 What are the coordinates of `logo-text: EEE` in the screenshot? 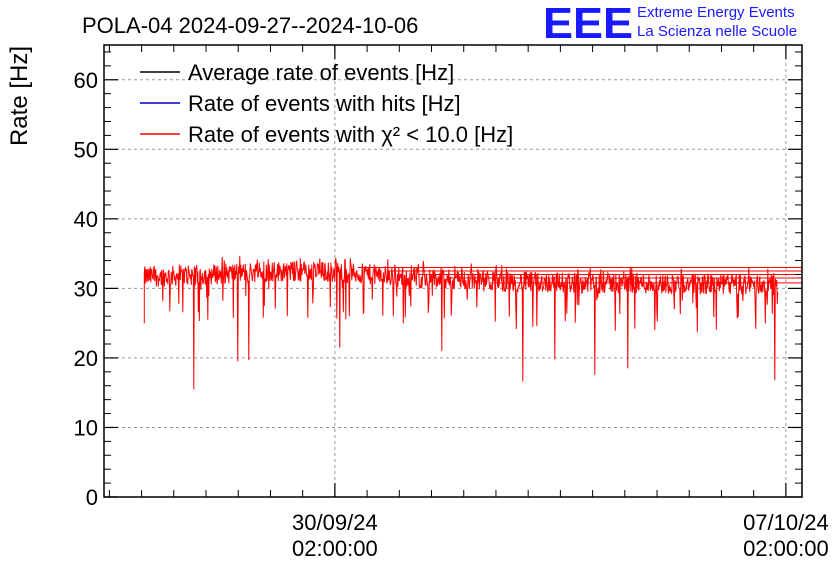 It's located at (588, 22).